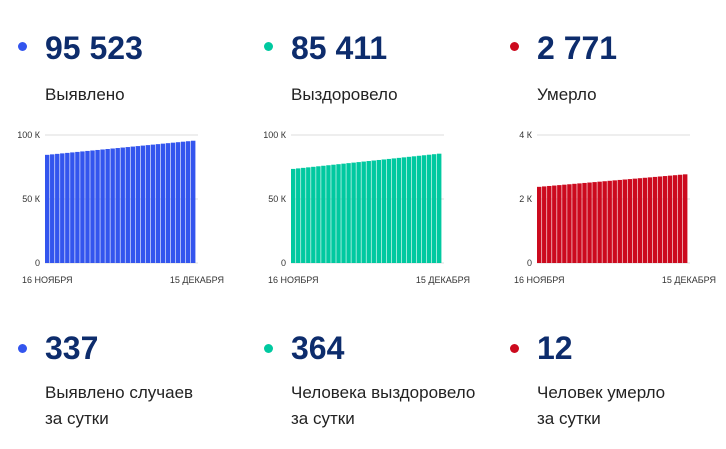 This screenshot has height=449, width=726. I want to click on confirmed-dot, so click(22, 46).